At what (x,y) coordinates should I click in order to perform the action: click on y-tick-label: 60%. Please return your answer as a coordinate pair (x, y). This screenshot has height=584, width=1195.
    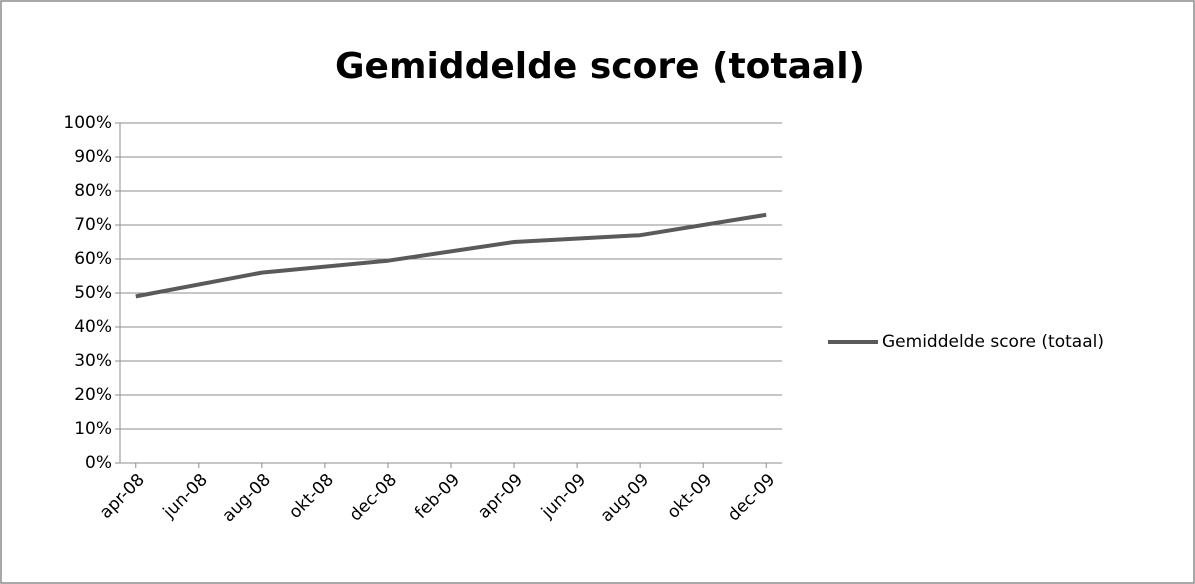
    Looking at the image, I should click on (93, 259).